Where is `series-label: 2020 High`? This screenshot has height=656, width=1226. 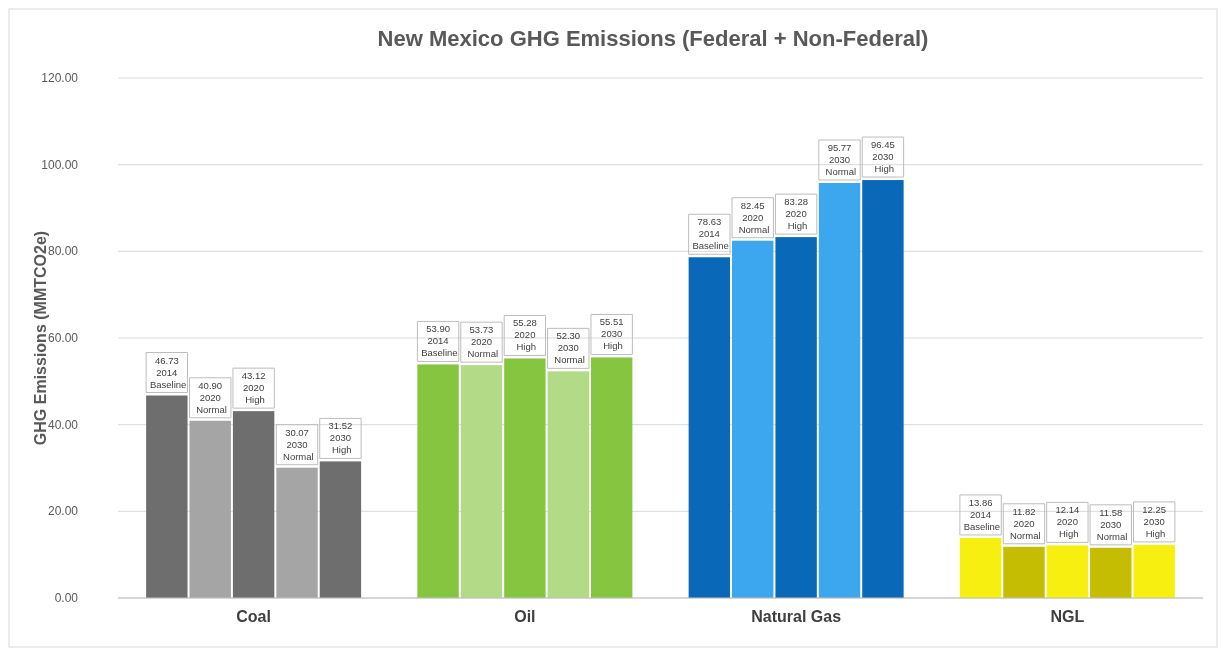
series-label: 2020 High is located at coordinates (253, 394).